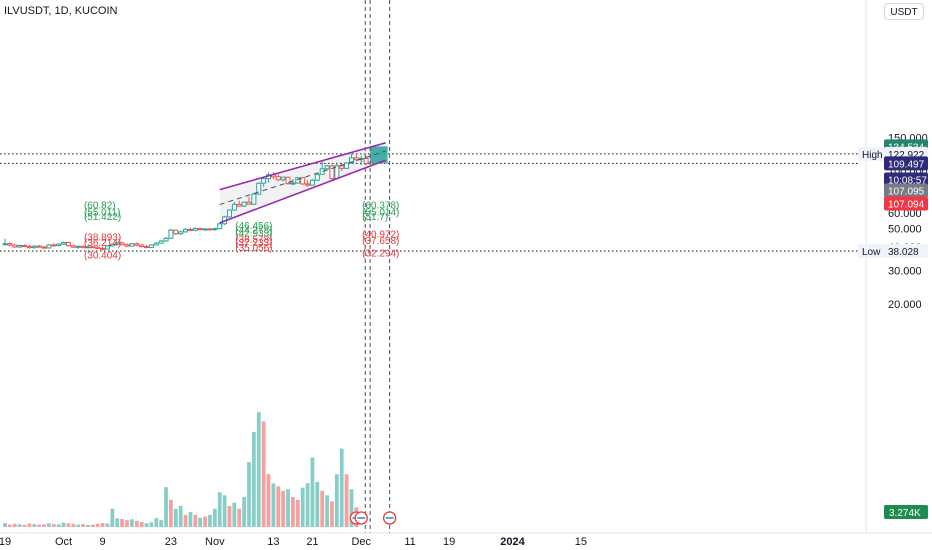 This screenshot has height=550, width=932. I want to click on x-tick-label: 13, so click(273, 542).